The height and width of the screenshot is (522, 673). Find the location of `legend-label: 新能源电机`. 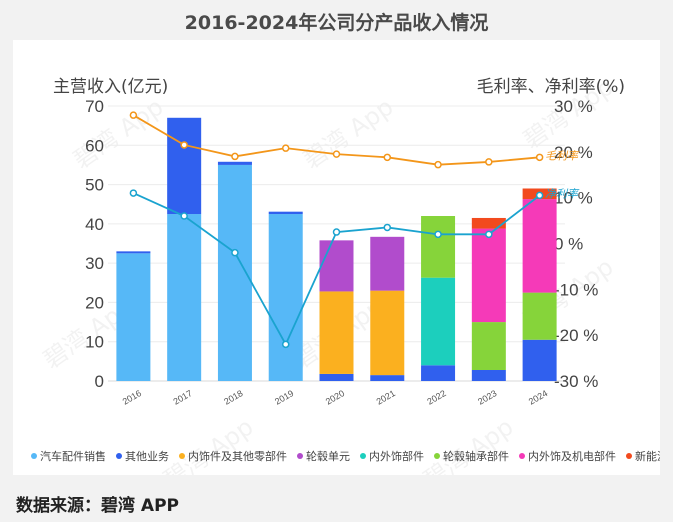

legend-label: 新能源电机 is located at coordinates (647, 456).